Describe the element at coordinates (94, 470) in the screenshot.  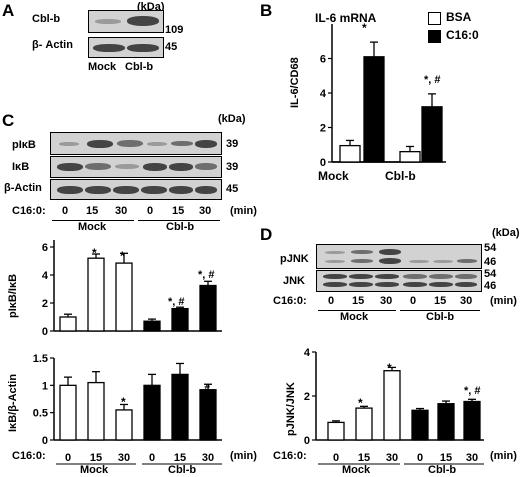
I see `panel-c-group-mock: Mock` at that location.